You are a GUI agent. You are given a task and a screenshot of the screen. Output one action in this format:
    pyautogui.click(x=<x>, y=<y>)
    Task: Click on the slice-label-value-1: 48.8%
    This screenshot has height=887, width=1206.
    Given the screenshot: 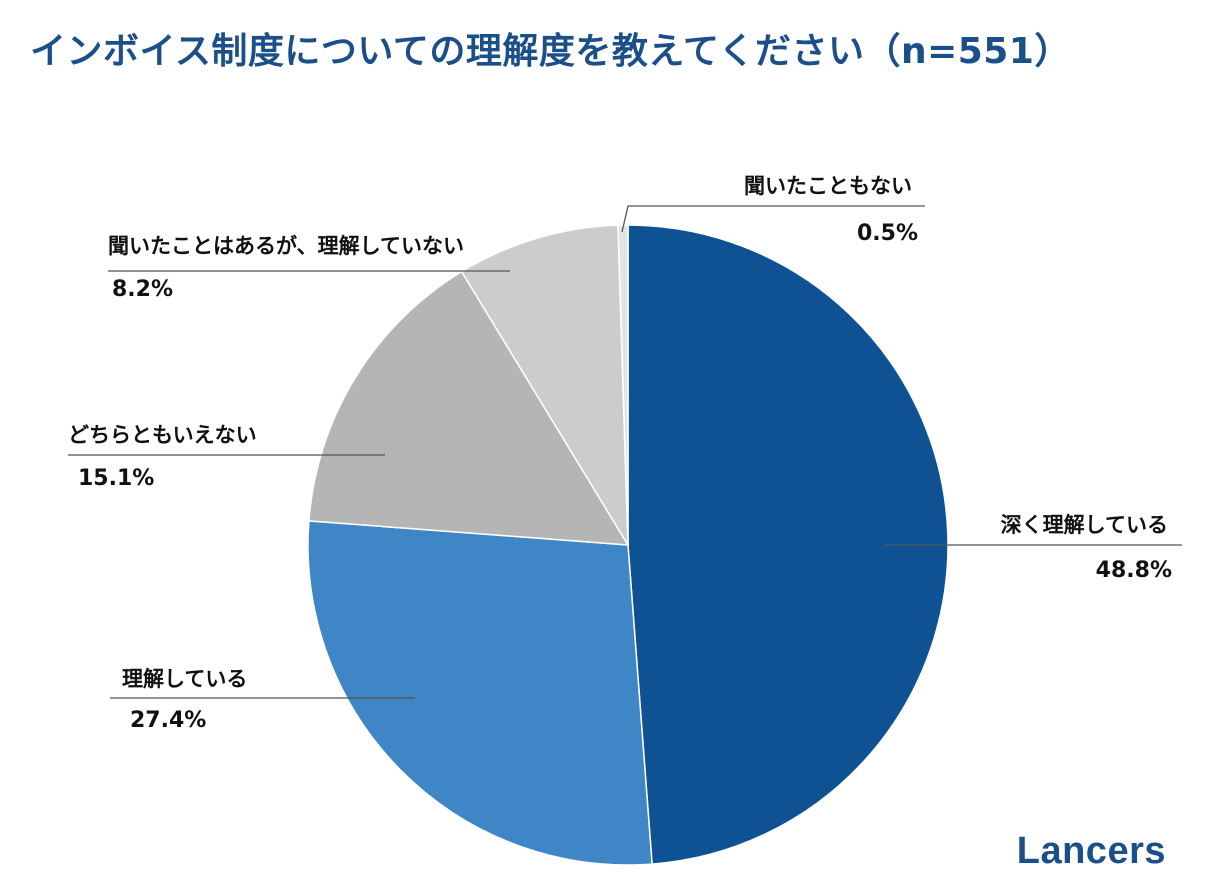 What is the action you would take?
    pyautogui.click(x=1134, y=570)
    